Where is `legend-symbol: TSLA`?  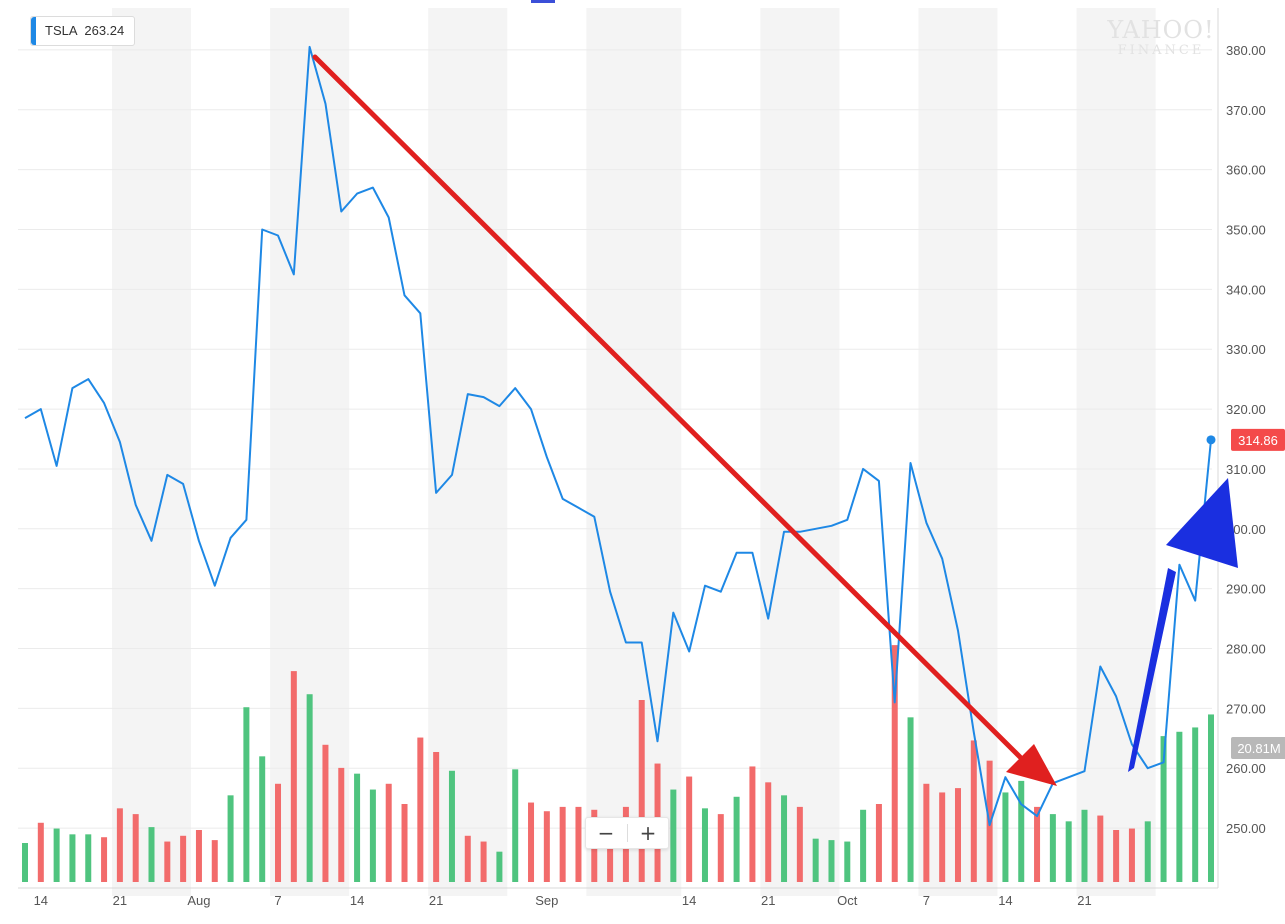
legend-symbol: TSLA is located at coordinates (61, 30).